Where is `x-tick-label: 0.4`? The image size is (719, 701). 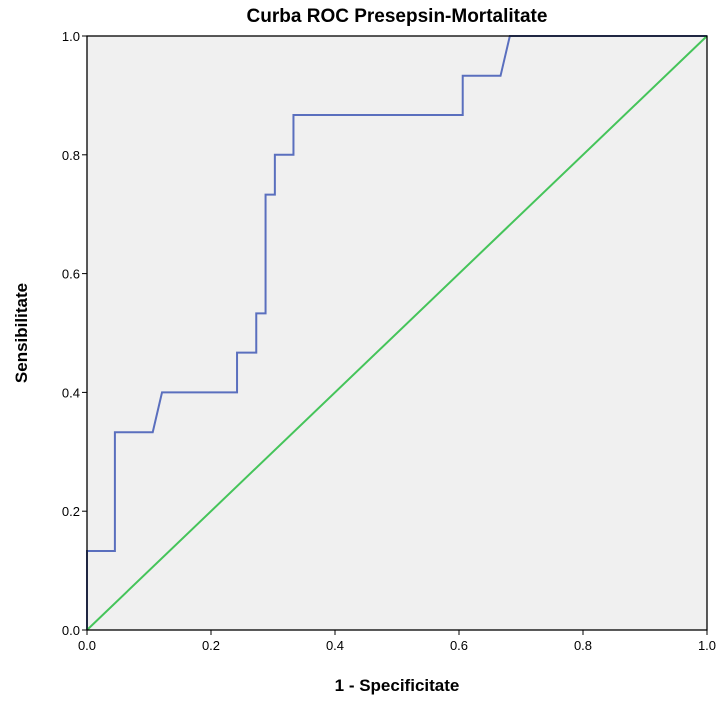 x-tick-label: 0.4 is located at coordinates (335, 645).